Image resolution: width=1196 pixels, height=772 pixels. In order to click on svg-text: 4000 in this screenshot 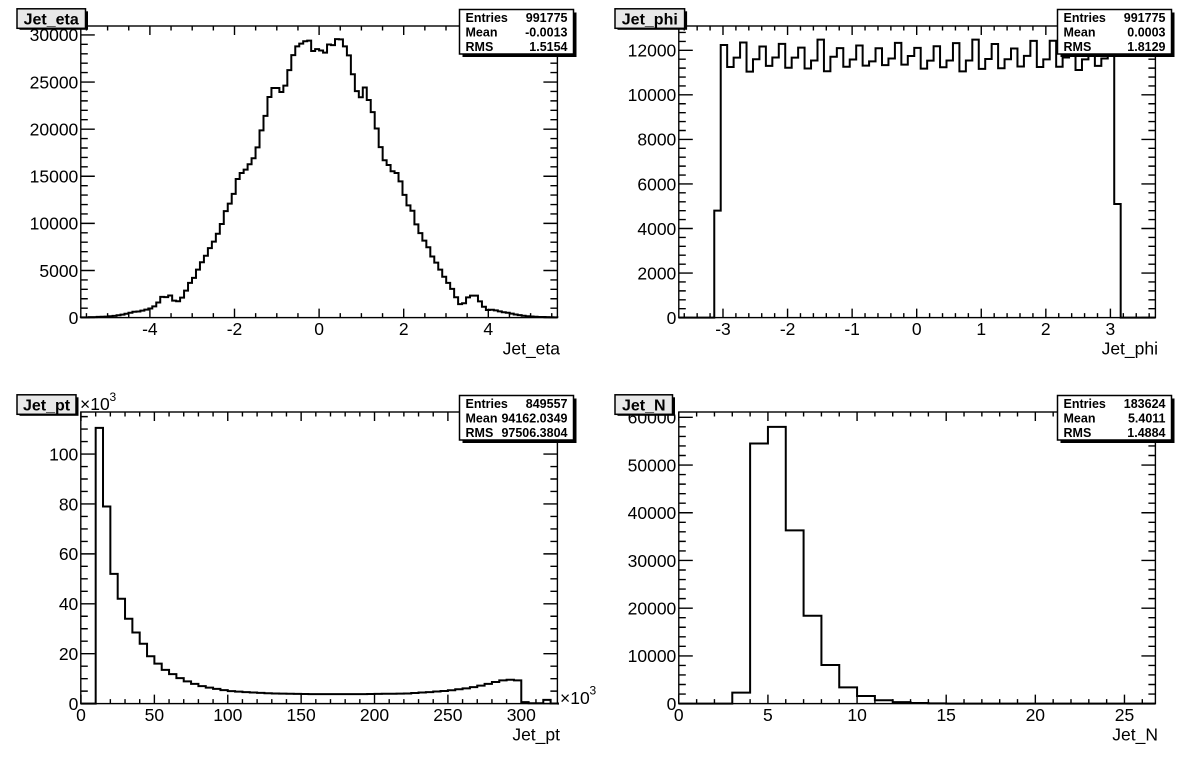, I will do `click(656, 229)`.